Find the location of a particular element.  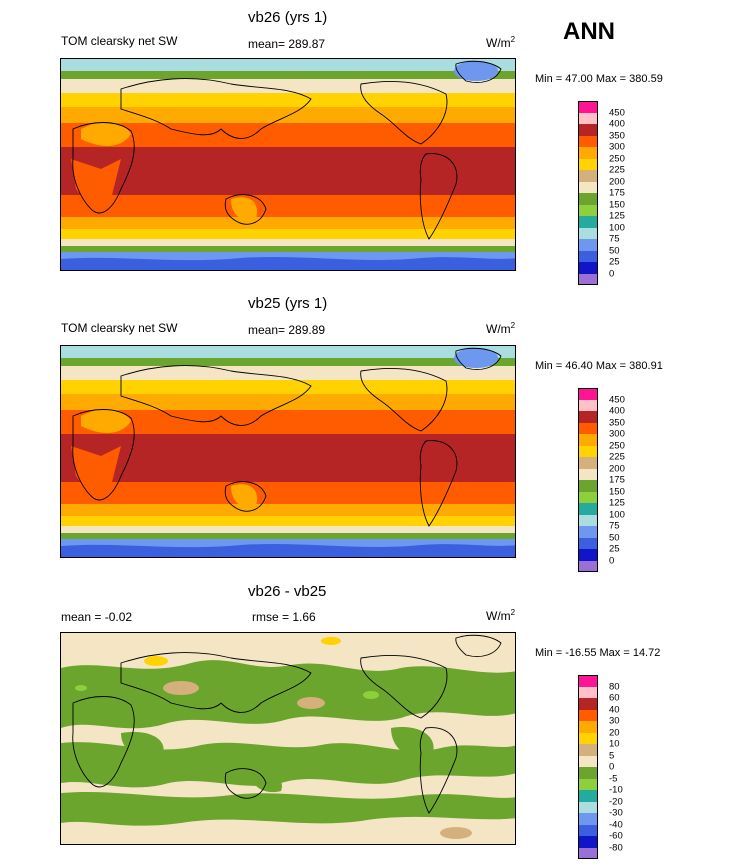

panel2-cb-tick: 75 is located at coordinates (614, 526).